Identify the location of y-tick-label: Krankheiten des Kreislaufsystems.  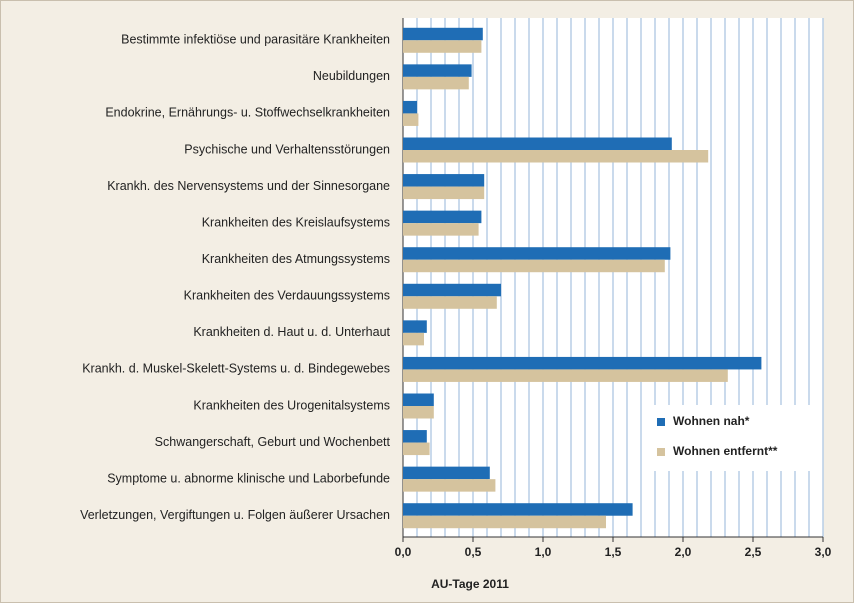
(296, 222).